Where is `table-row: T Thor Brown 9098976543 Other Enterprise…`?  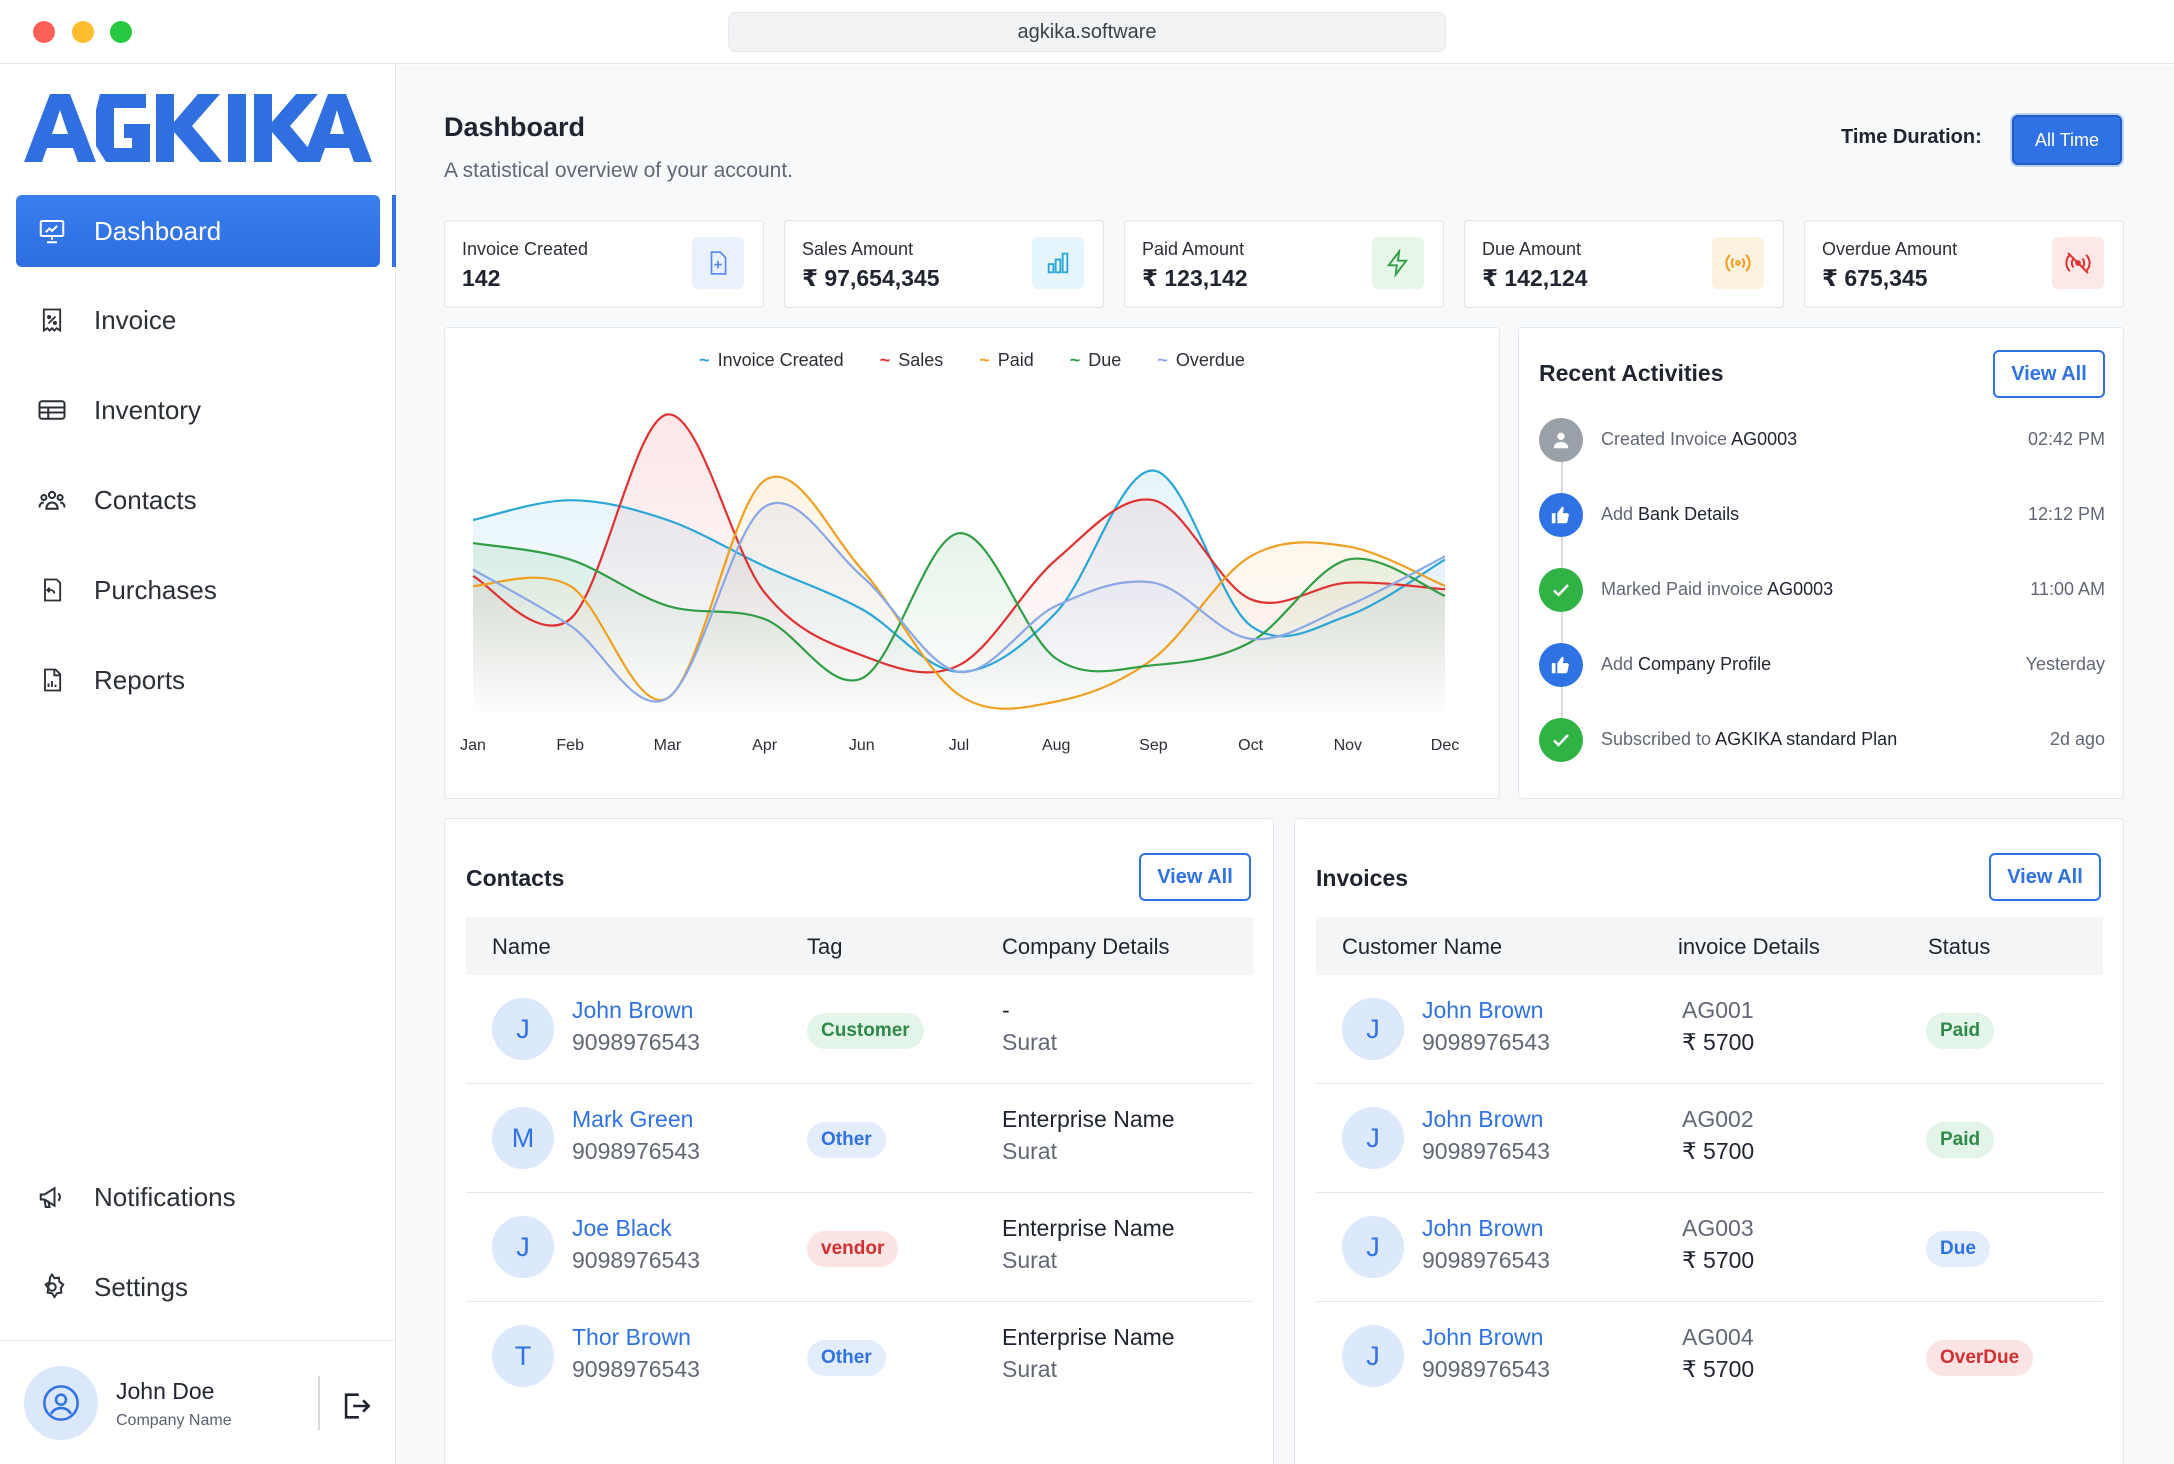 table-row: T Thor Brown 9098976543 Other Enterprise… is located at coordinates (859, 1356).